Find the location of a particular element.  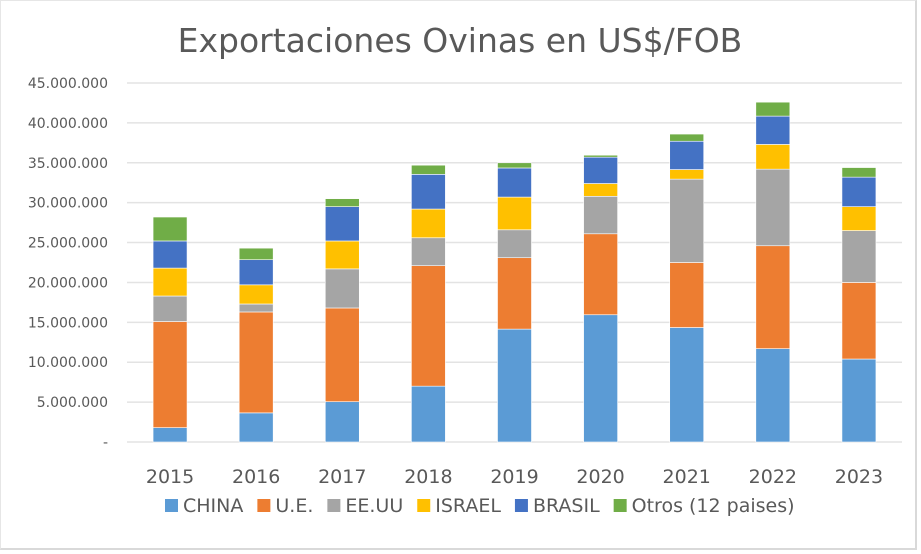

y-tick-label: 5.000.000 is located at coordinates (72, 403).